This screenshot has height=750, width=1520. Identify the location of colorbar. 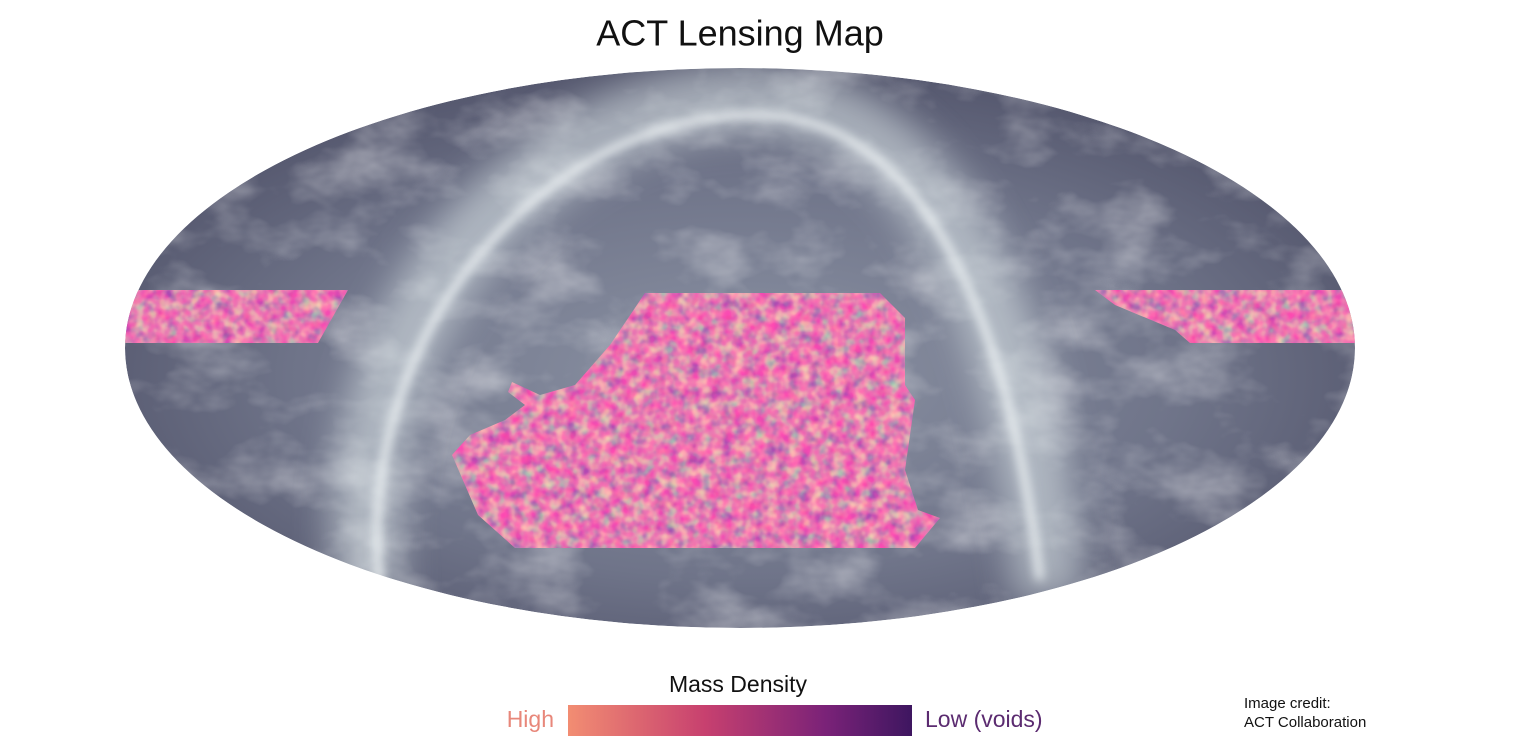
(740, 720).